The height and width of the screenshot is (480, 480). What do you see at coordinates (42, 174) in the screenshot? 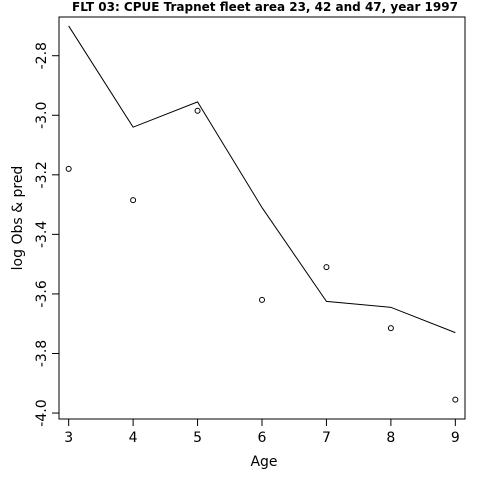
I see `y-tick-label: -3.2` at bounding box center [42, 174].